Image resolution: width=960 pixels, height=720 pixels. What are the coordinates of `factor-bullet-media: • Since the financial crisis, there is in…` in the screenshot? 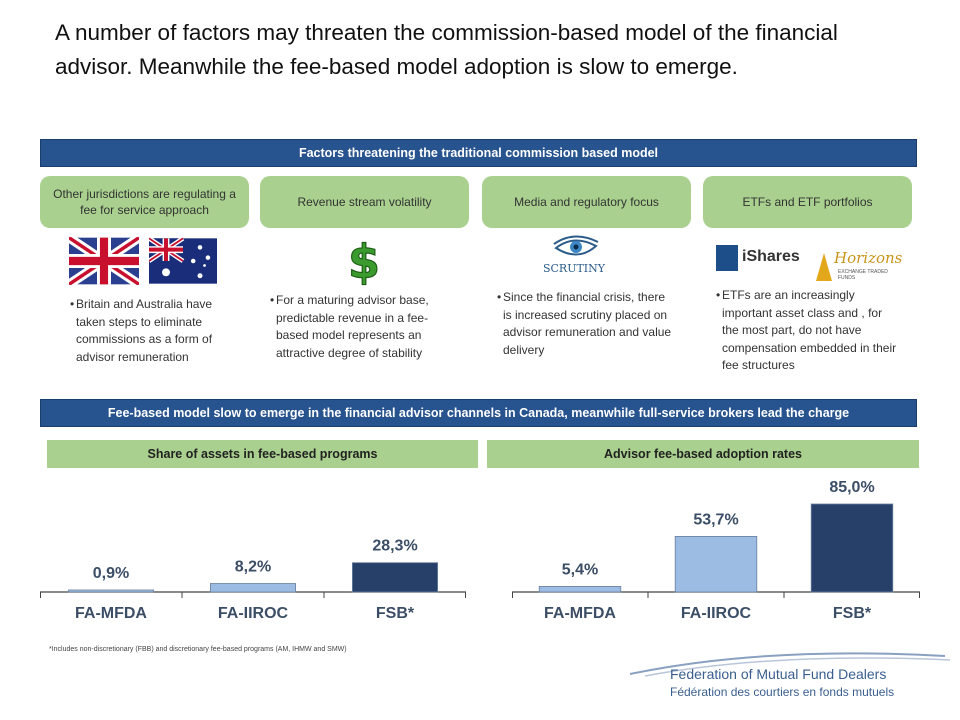 It's located at (584, 323).